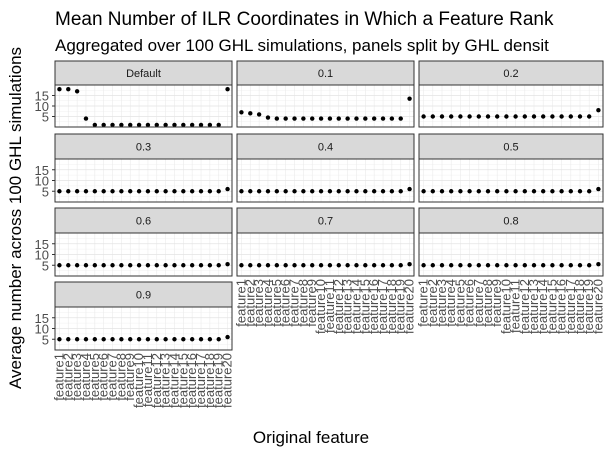 The width and height of the screenshot is (604, 453). Describe the element at coordinates (143, 294) in the screenshot. I see `facet-strip` at that location.